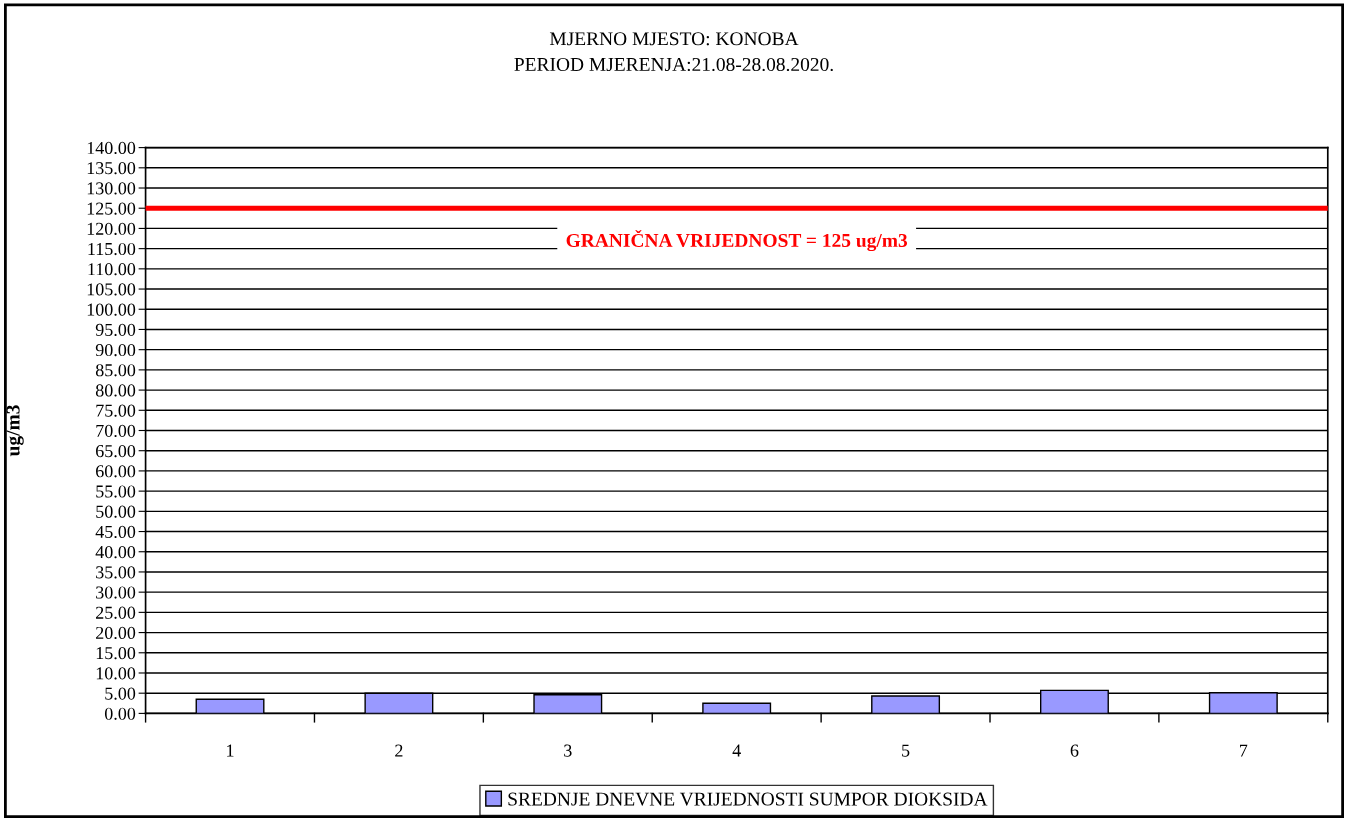 The image size is (1348, 820). What do you see at coordinates (116, 572) in the screenshot?
I see `y-tick-label: 35.00` at bounding box center [116, 572].